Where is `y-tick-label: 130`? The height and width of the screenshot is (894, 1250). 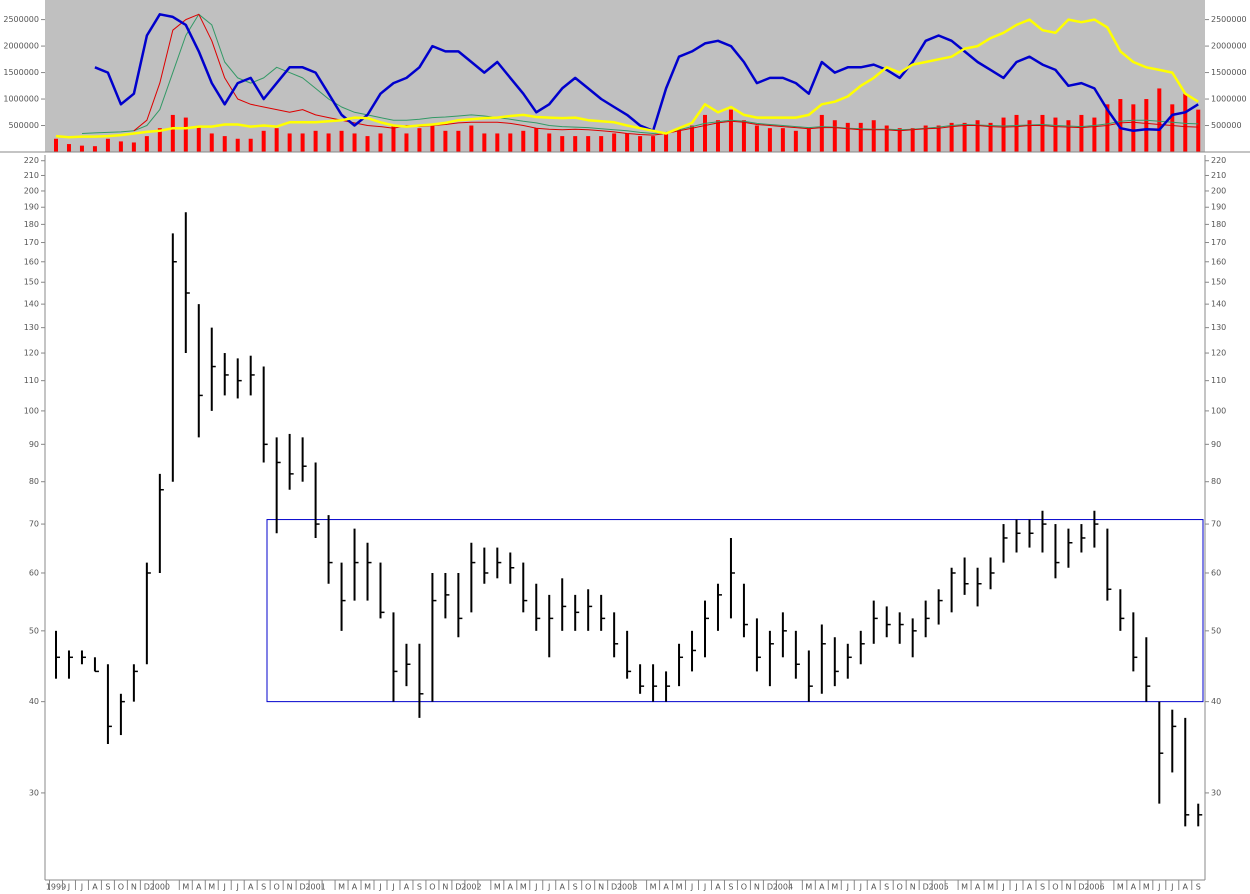
y-tick-label: 130 is located at coordinates (1218, 327).